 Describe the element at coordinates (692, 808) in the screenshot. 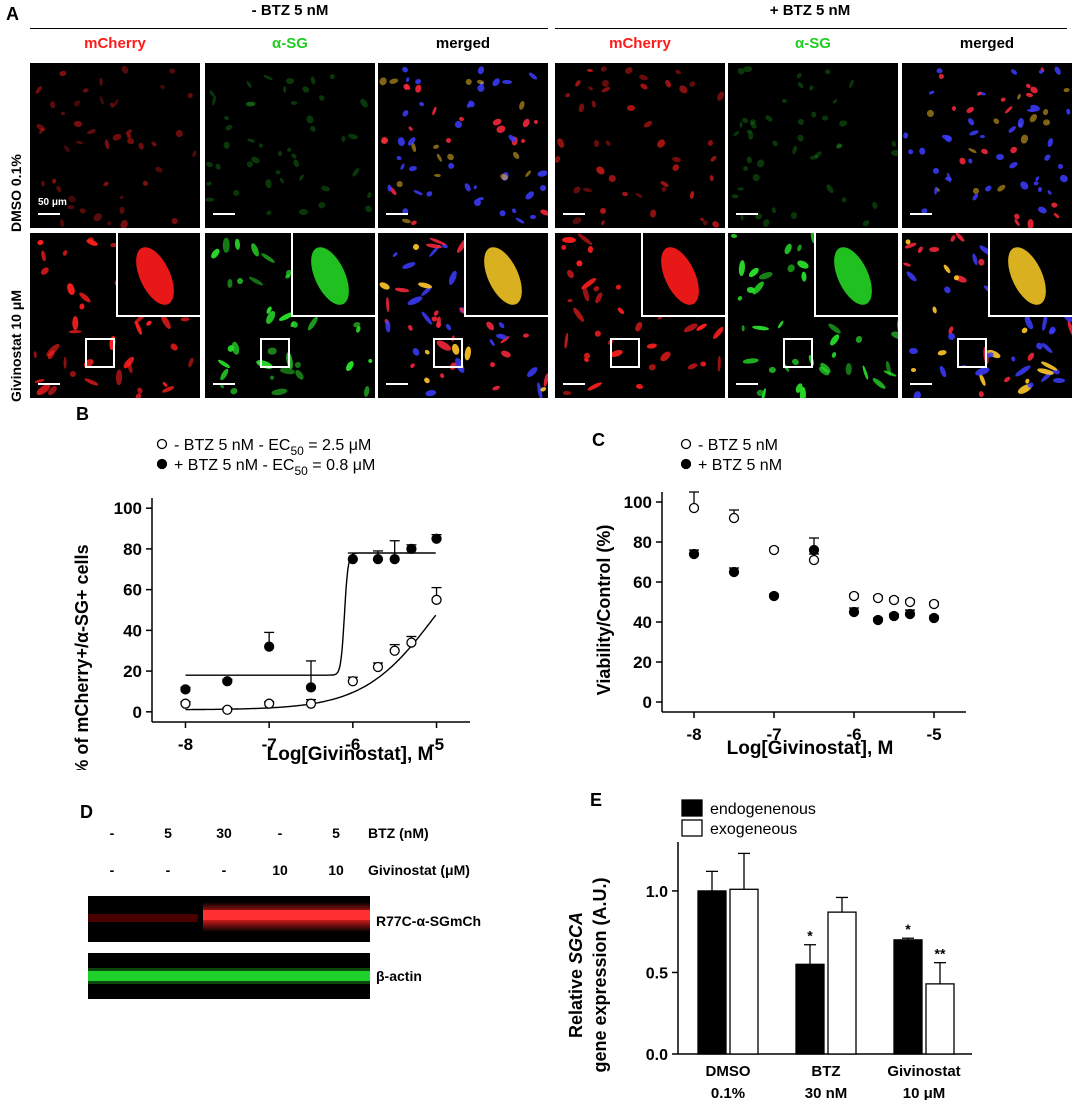

I see `legend-swatch` at that location.